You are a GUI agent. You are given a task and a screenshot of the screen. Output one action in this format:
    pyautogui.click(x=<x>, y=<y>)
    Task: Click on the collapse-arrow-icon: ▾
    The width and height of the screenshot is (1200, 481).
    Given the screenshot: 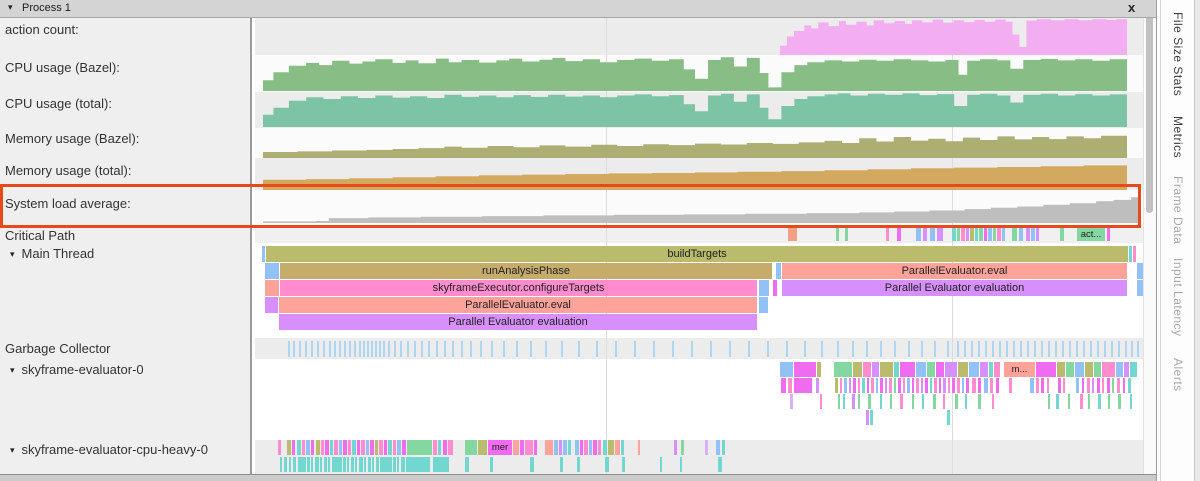 What is the action you would take?
    pyautogui.click(x=12, y=370)
    